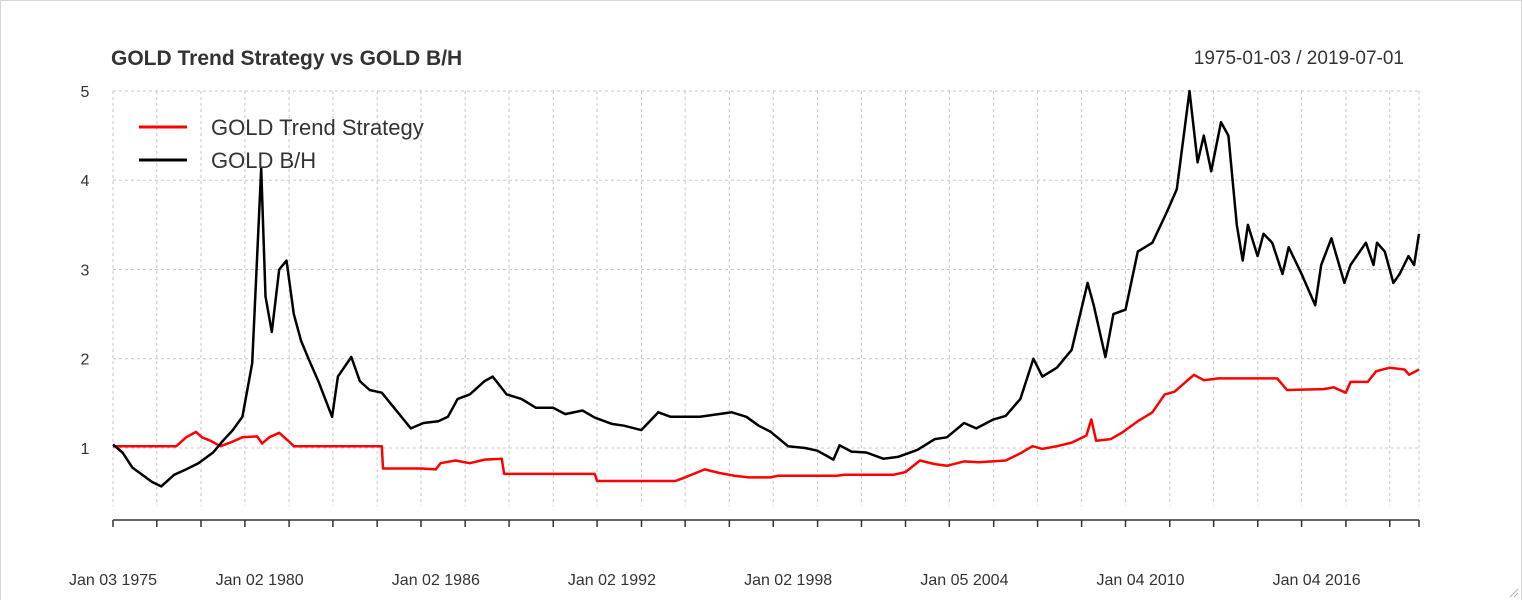 The width and height of the screenshot is (1522, 601). Describe the element at coordinates (1140, 580) in the screenshot. I see `x-tick-label-6: Jan 04 2010` at that location.